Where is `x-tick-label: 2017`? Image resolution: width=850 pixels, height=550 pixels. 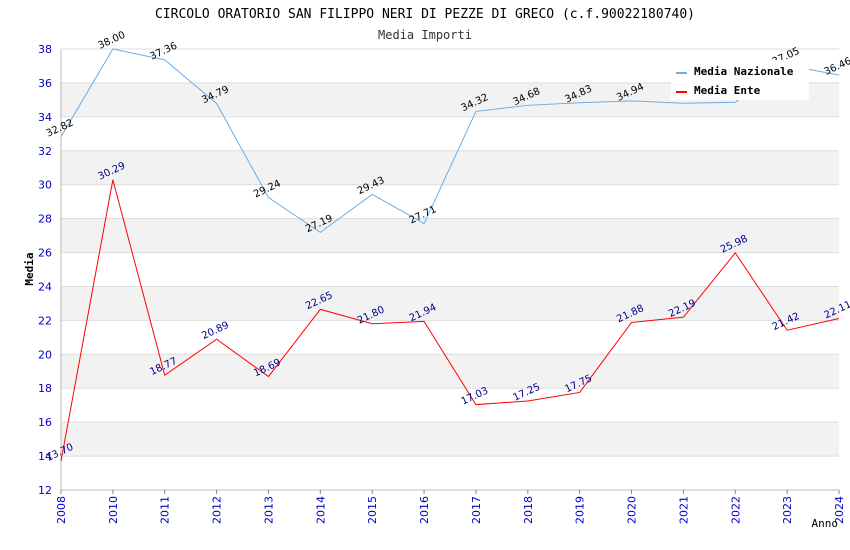 x-tick-label: 2017 is located at coordinates (476, 510).